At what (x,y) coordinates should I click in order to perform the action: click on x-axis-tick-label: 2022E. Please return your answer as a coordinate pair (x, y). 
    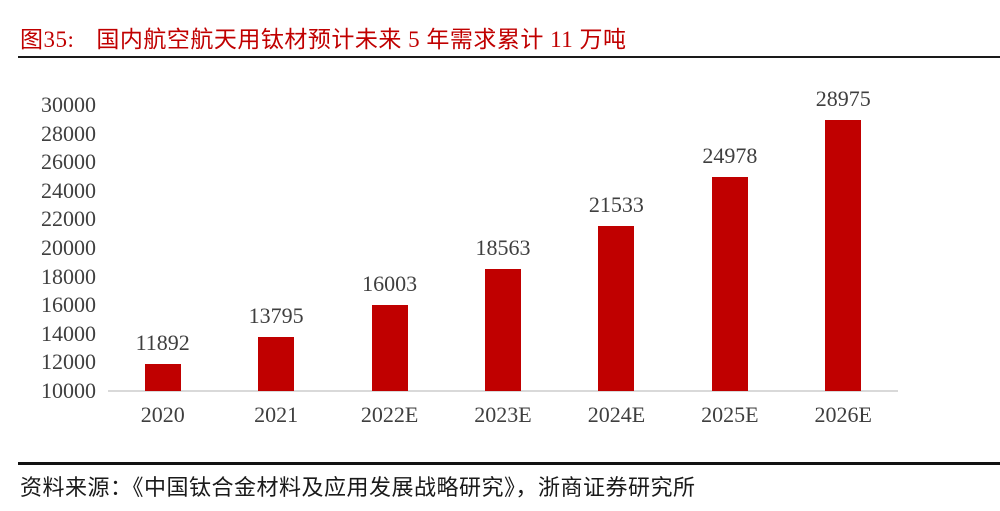
    Looking at the image, I should click on (389, 414).